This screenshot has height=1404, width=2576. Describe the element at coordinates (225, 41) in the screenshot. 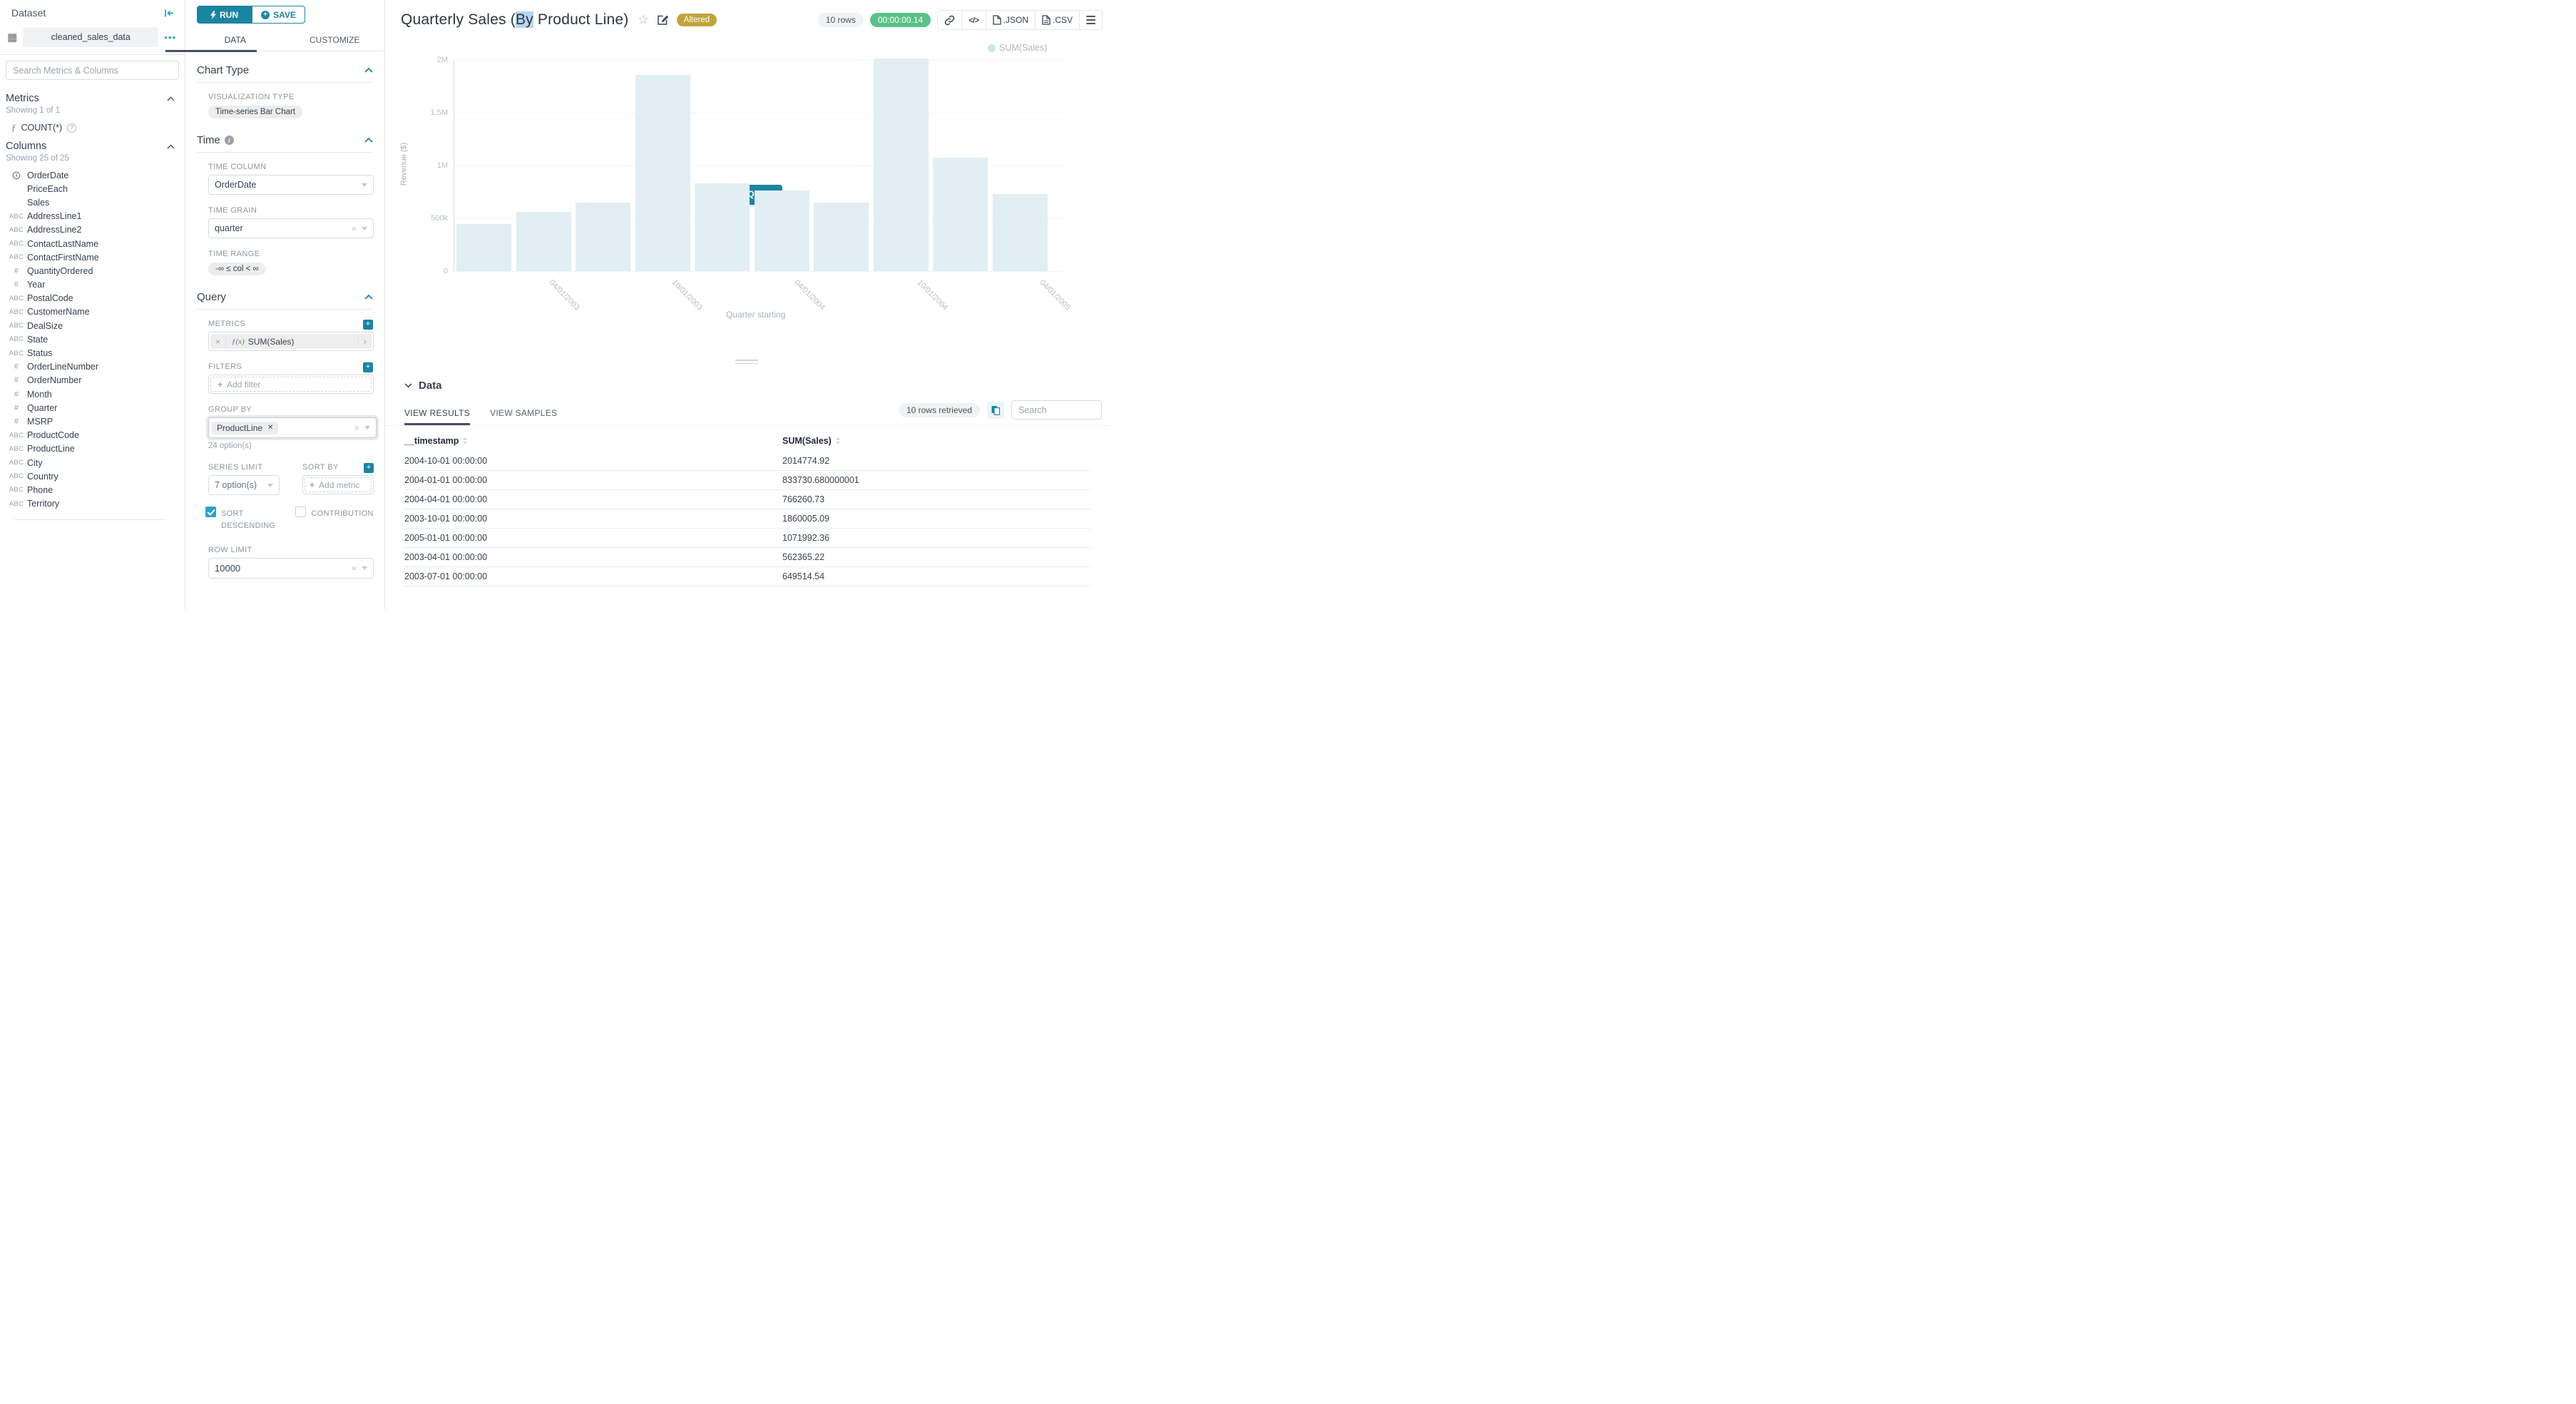

I see `tab-data: DATA` at that location.